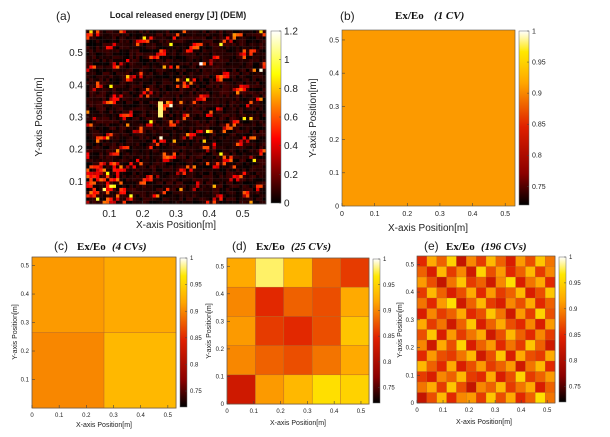  I want to click on panel-a-title: Local released energy [J] (DEM), so click(178, 15).